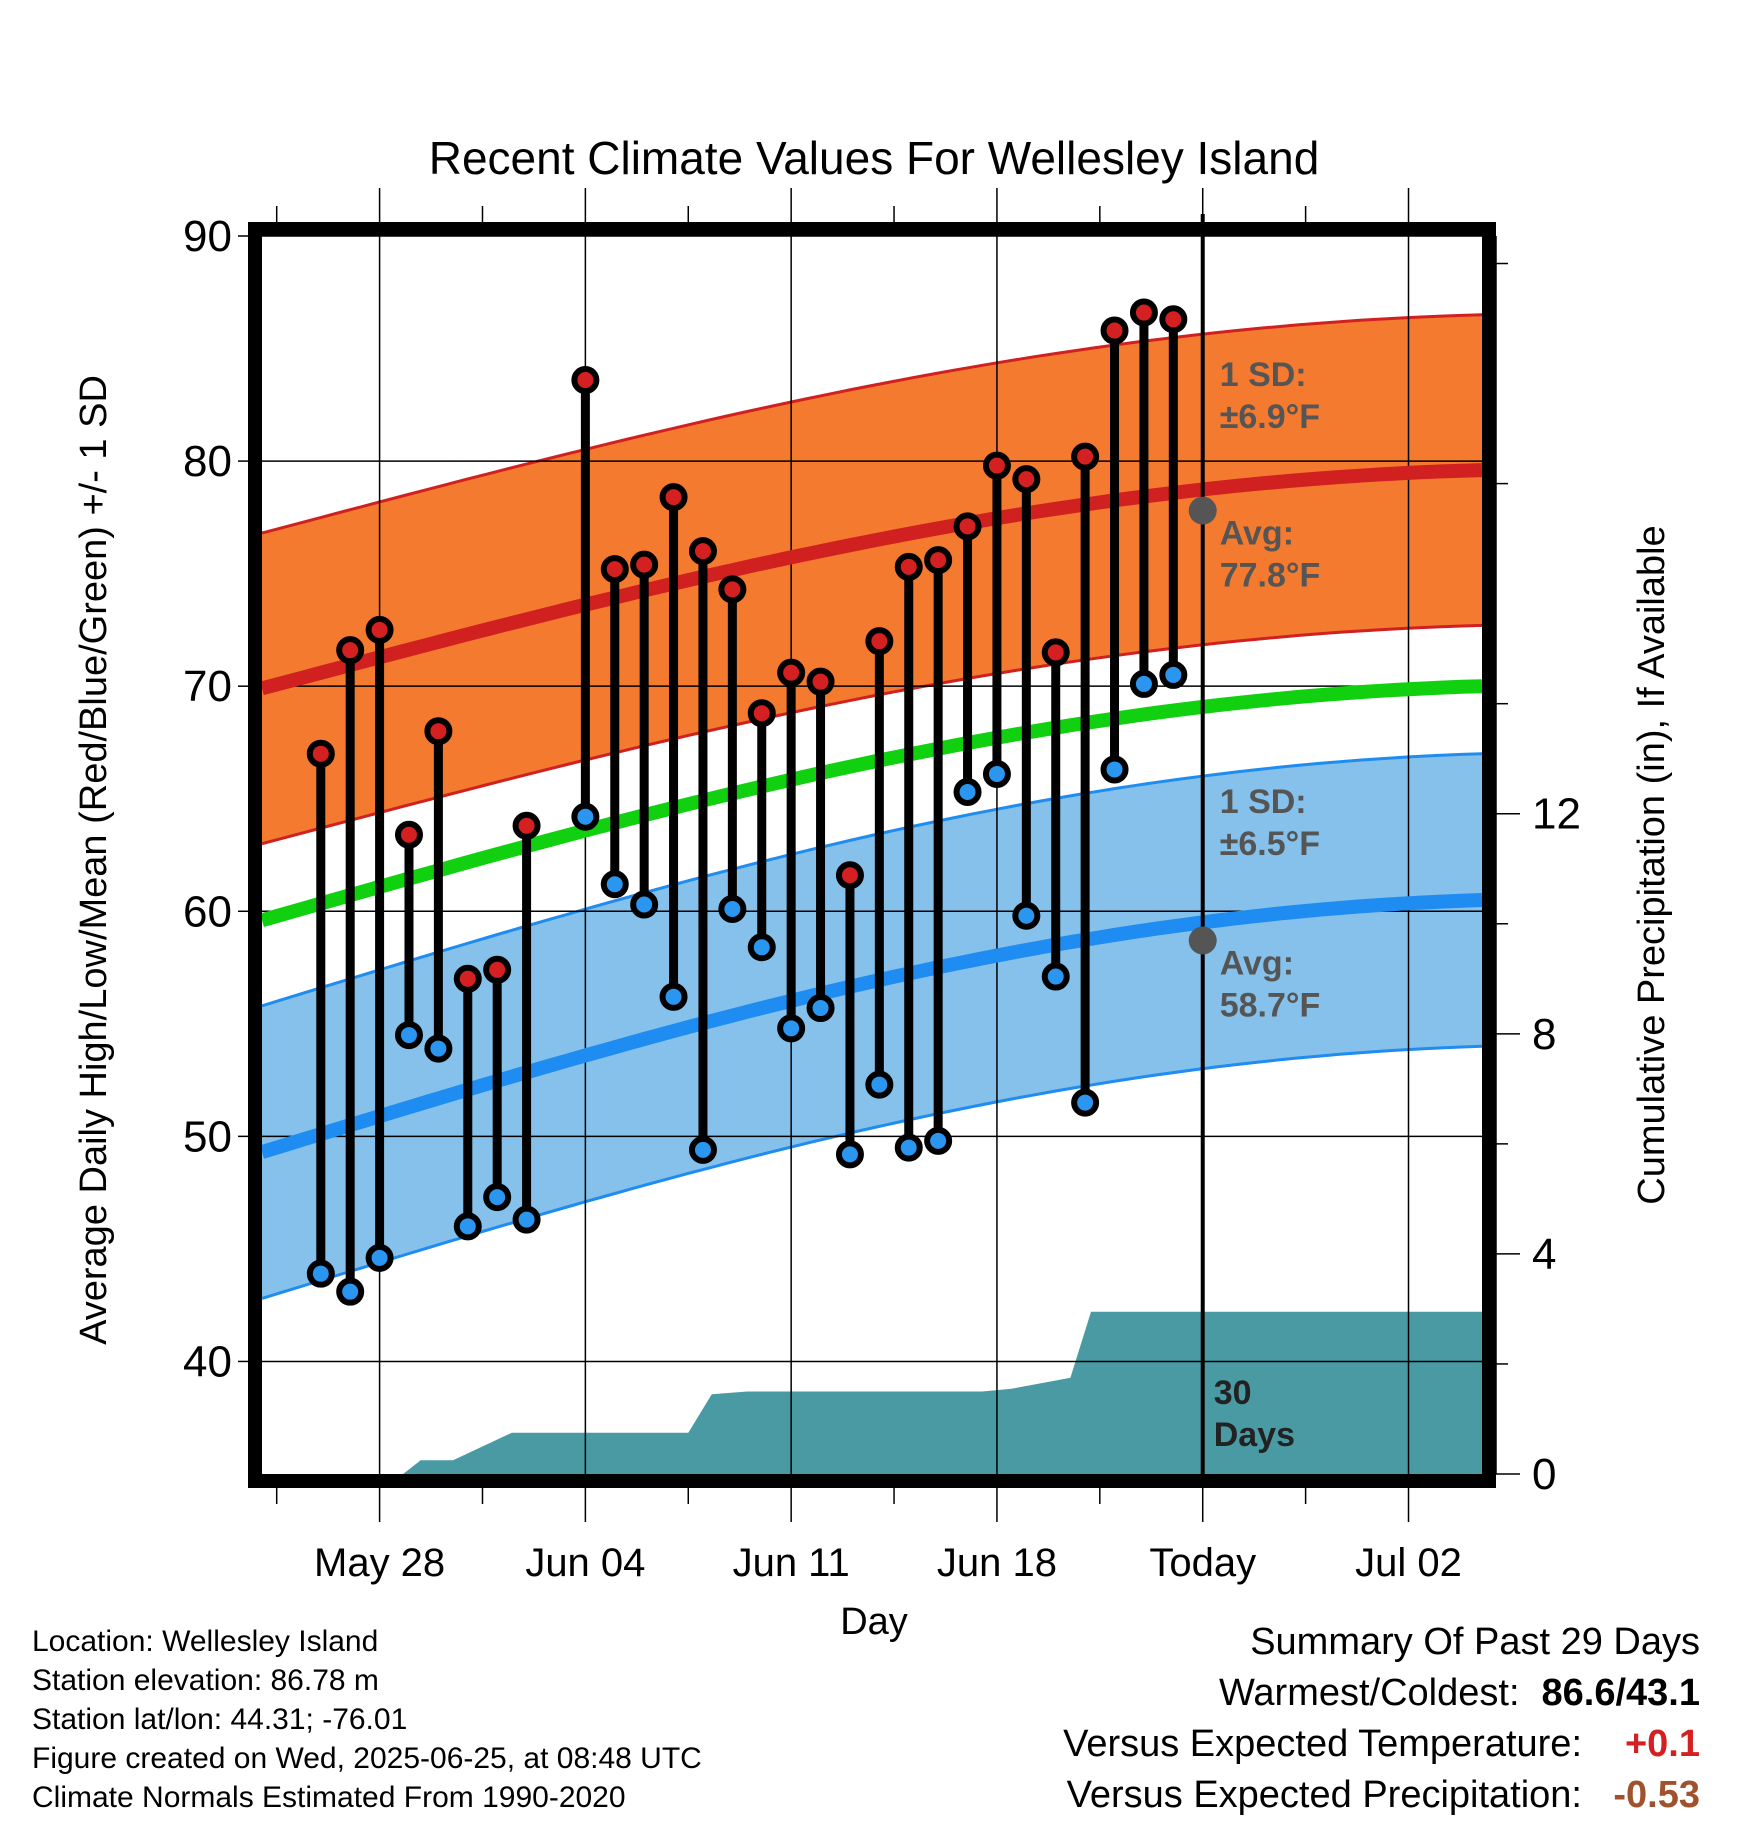 The width and height of the screenshot is (1748, 1828). What do you see at coordinates (1263, 802) in the screenshot?
I see `sd-low-label: 1 SD:` at bounding box center [1263, 802].